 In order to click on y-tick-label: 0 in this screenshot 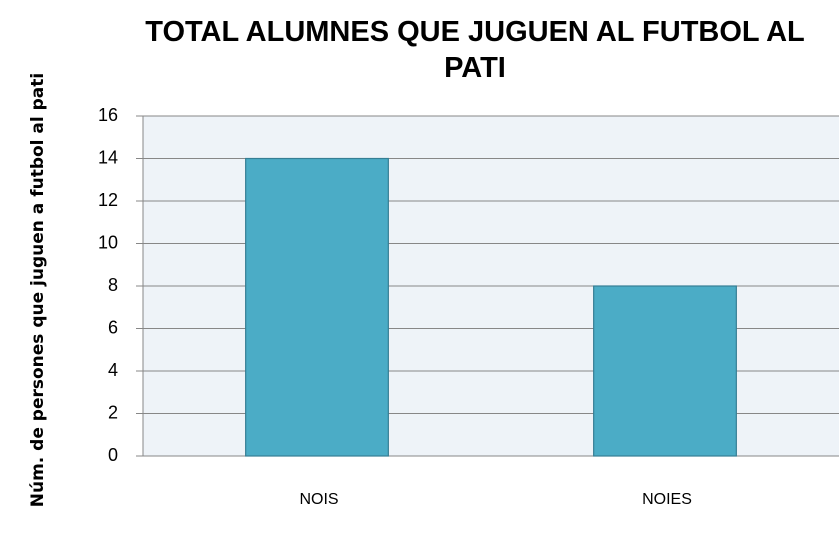, I will do `click(113, 455)`.